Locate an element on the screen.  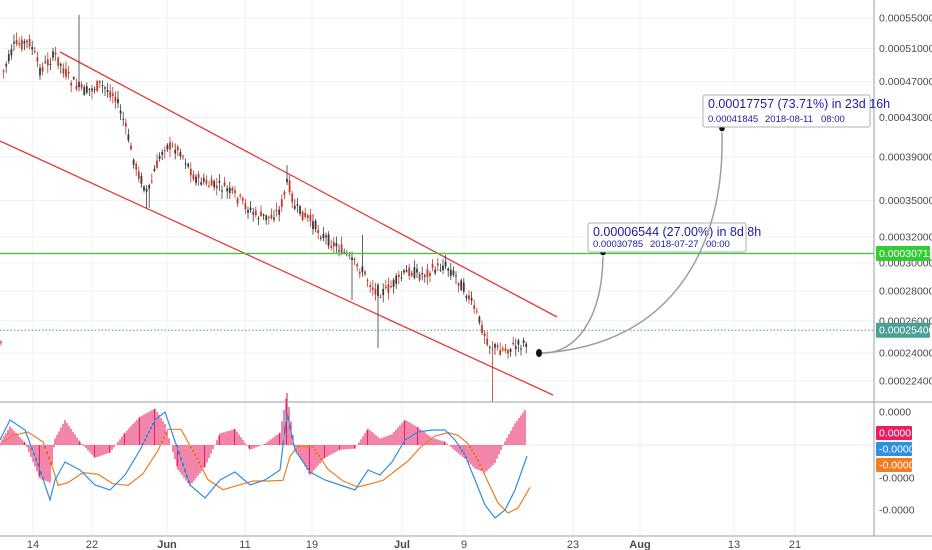
macd-signal-badge-bg is located at coordinates (894, 465).